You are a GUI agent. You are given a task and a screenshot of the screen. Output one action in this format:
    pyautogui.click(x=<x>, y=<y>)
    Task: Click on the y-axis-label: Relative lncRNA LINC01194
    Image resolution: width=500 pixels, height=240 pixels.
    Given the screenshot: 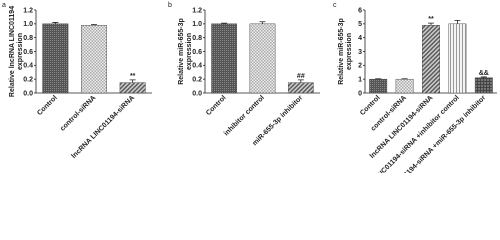 What is the action you would take?
    pyautogui.click(x=12, y=51)
    